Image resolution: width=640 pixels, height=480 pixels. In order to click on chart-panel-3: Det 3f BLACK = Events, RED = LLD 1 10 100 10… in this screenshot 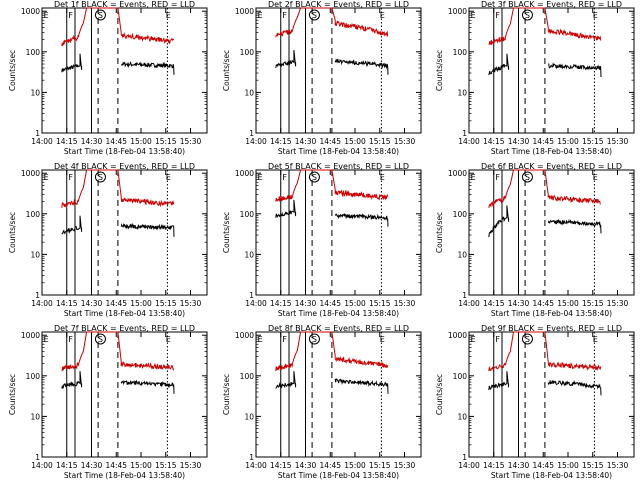, I will do `click(535, 78)`.